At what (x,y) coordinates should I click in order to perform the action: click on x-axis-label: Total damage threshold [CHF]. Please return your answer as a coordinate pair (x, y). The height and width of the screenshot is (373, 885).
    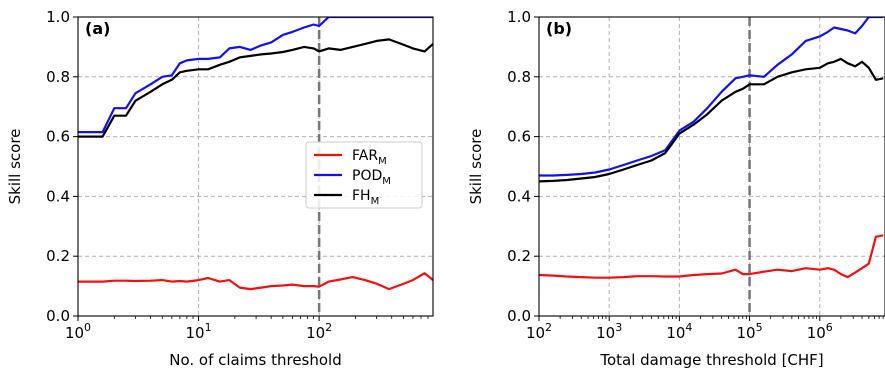
    Looking at the image, I should click on (711, 360).